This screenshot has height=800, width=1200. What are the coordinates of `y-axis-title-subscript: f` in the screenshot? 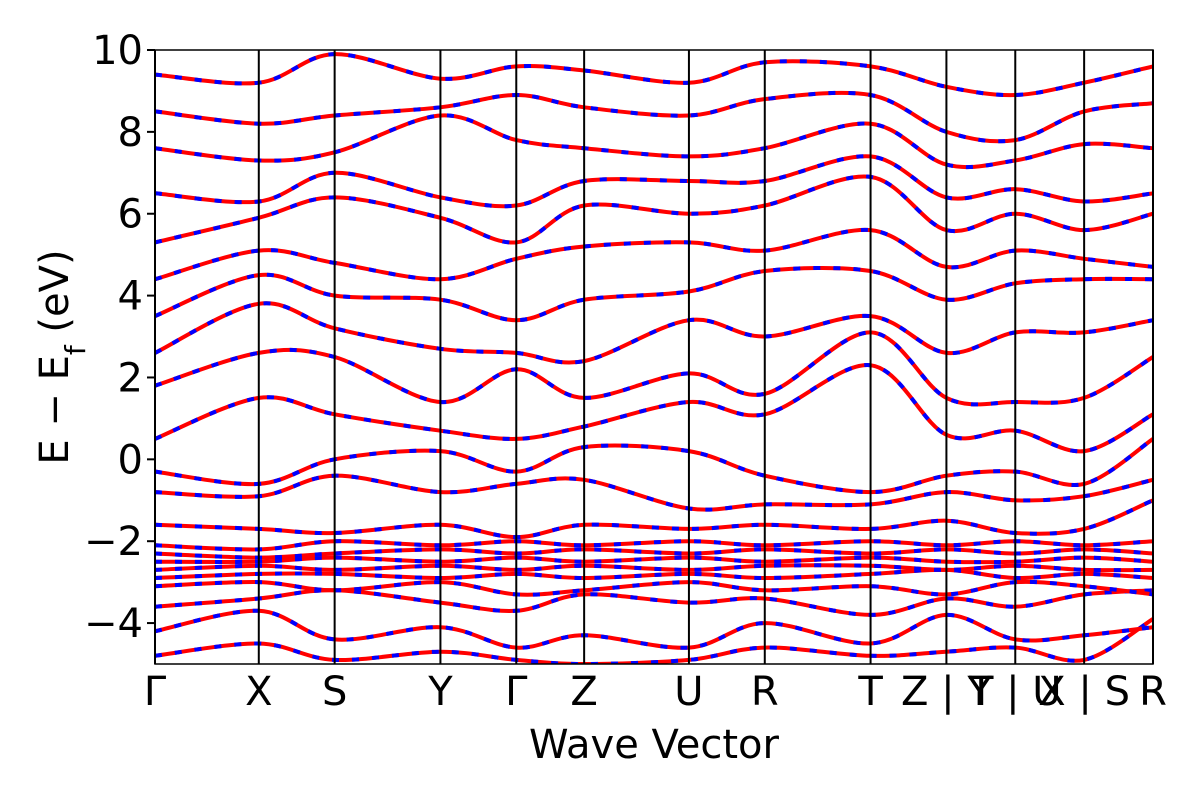 It's located at (75, 349).